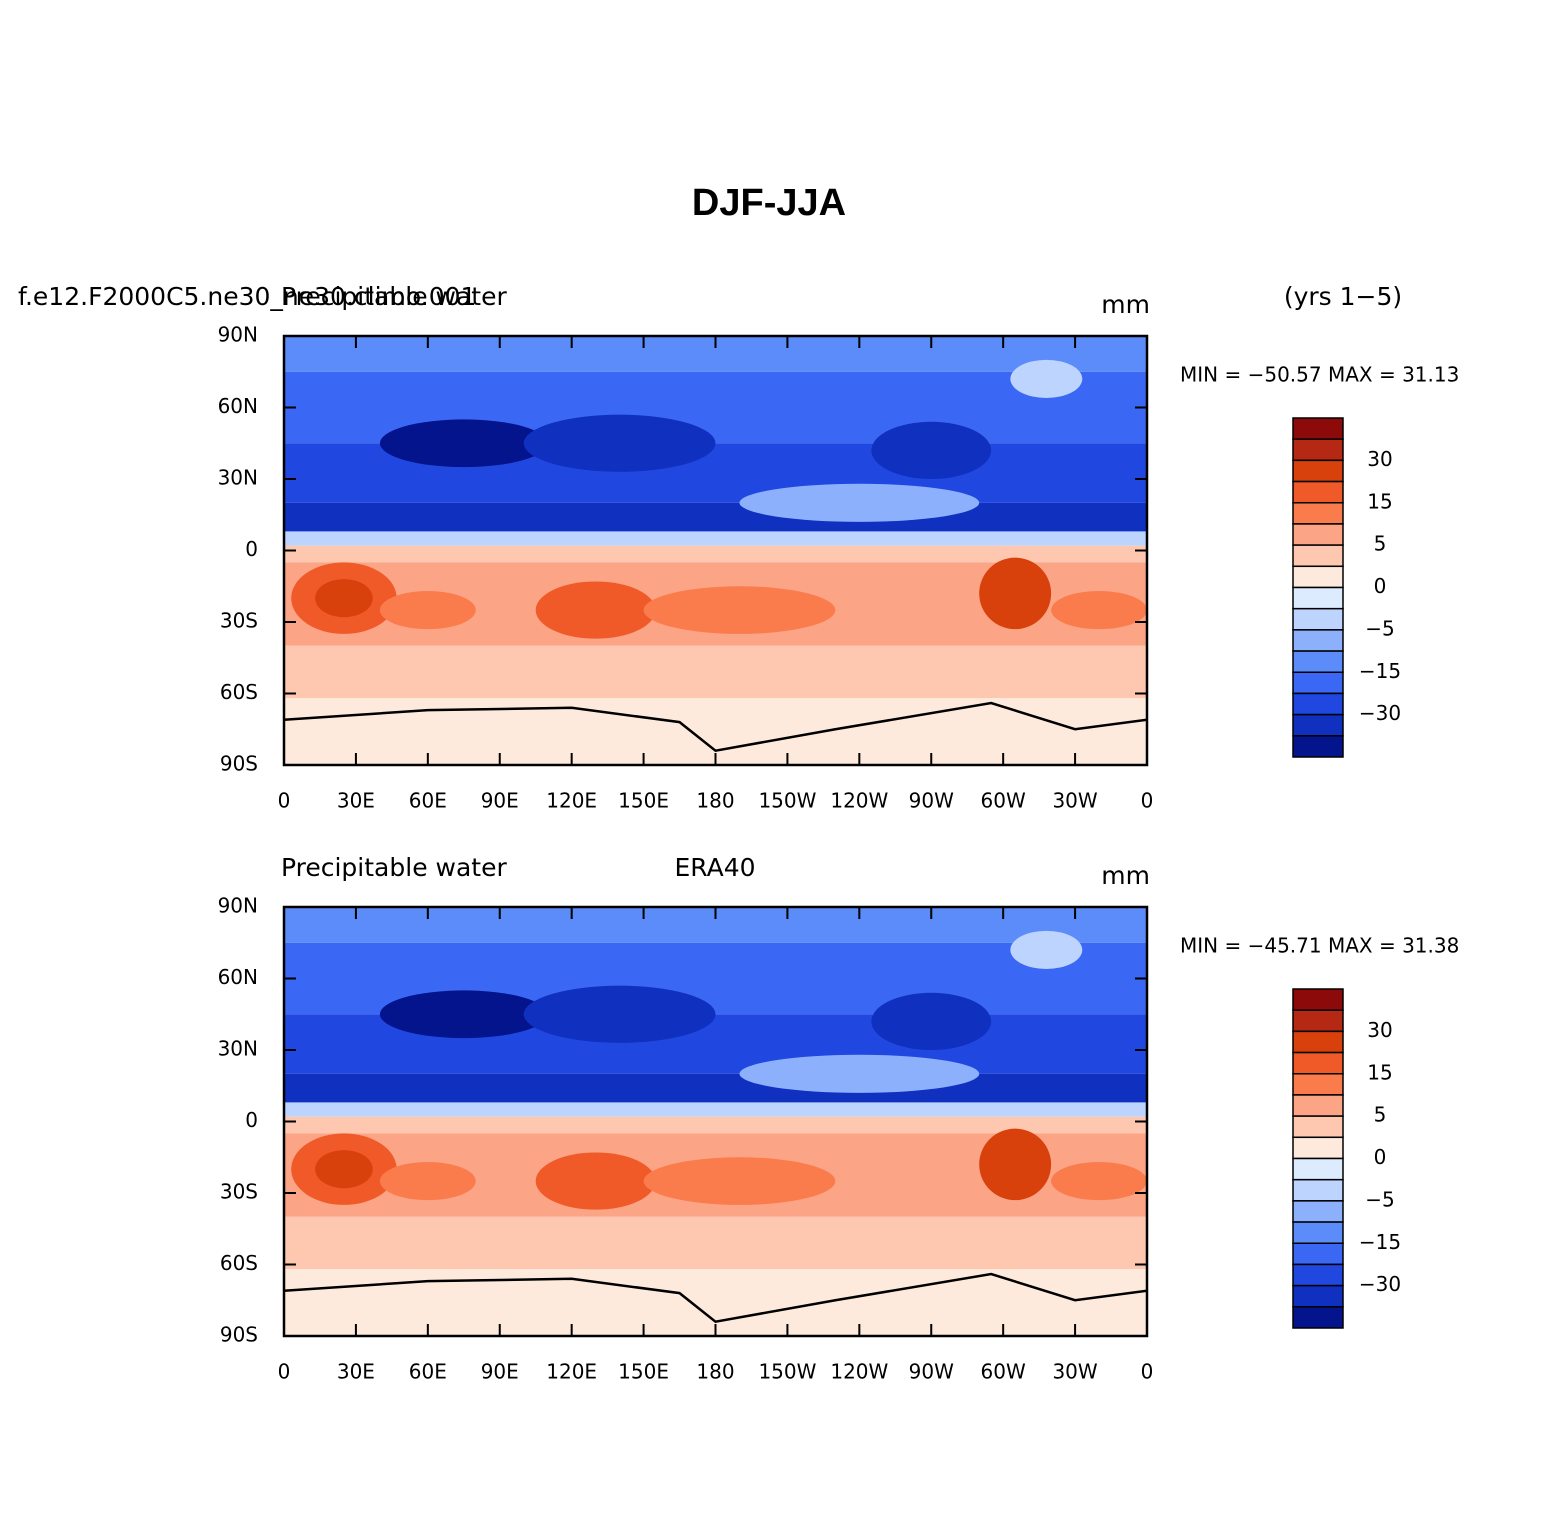 Image resolution: width=1541 pixels, height=1538 pixels. I want to click on min-max: MIN = −45.71 MAX = 31.38, so click(1319, 946).